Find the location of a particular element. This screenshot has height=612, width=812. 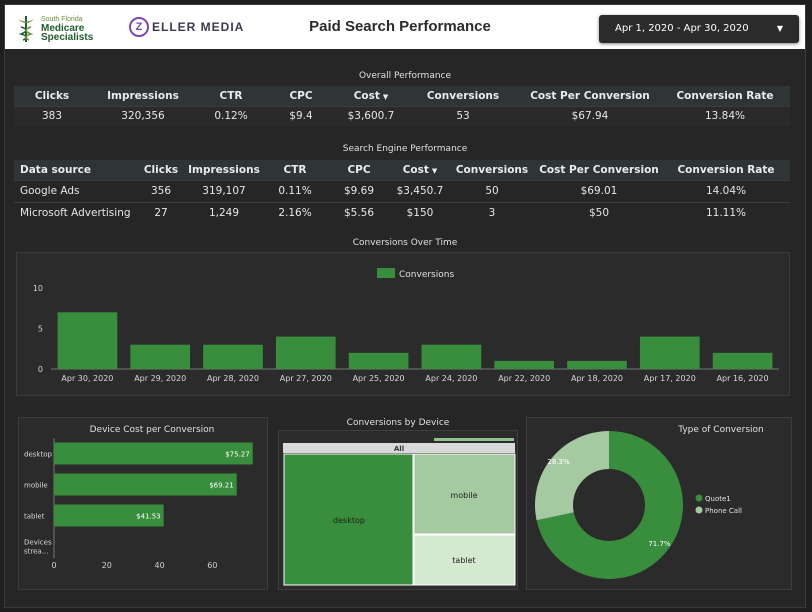

category-label: tablet is located at coordinates (34, 517).